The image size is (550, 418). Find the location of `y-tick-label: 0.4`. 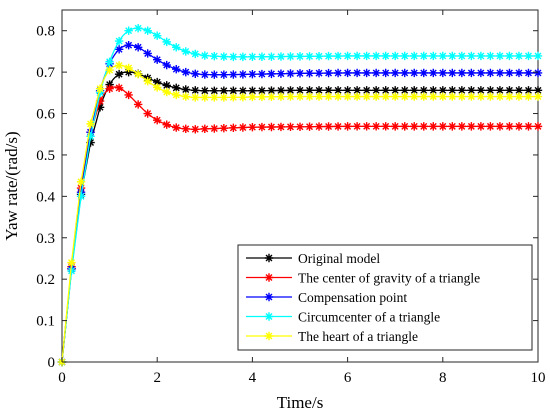

y-tick-label: 0.4 is located at coordinates (45, 197).